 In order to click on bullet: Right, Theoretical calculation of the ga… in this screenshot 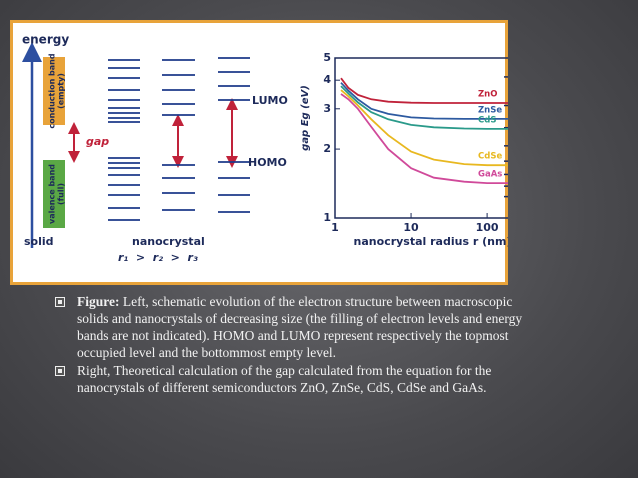, I will do `click(300, 379)`.